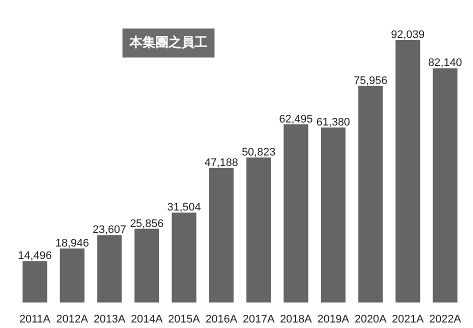  What do you see at coordinates (296, 119) in the screenshot?
I see `data-label: 62,495` at bounding box center [296, 119].